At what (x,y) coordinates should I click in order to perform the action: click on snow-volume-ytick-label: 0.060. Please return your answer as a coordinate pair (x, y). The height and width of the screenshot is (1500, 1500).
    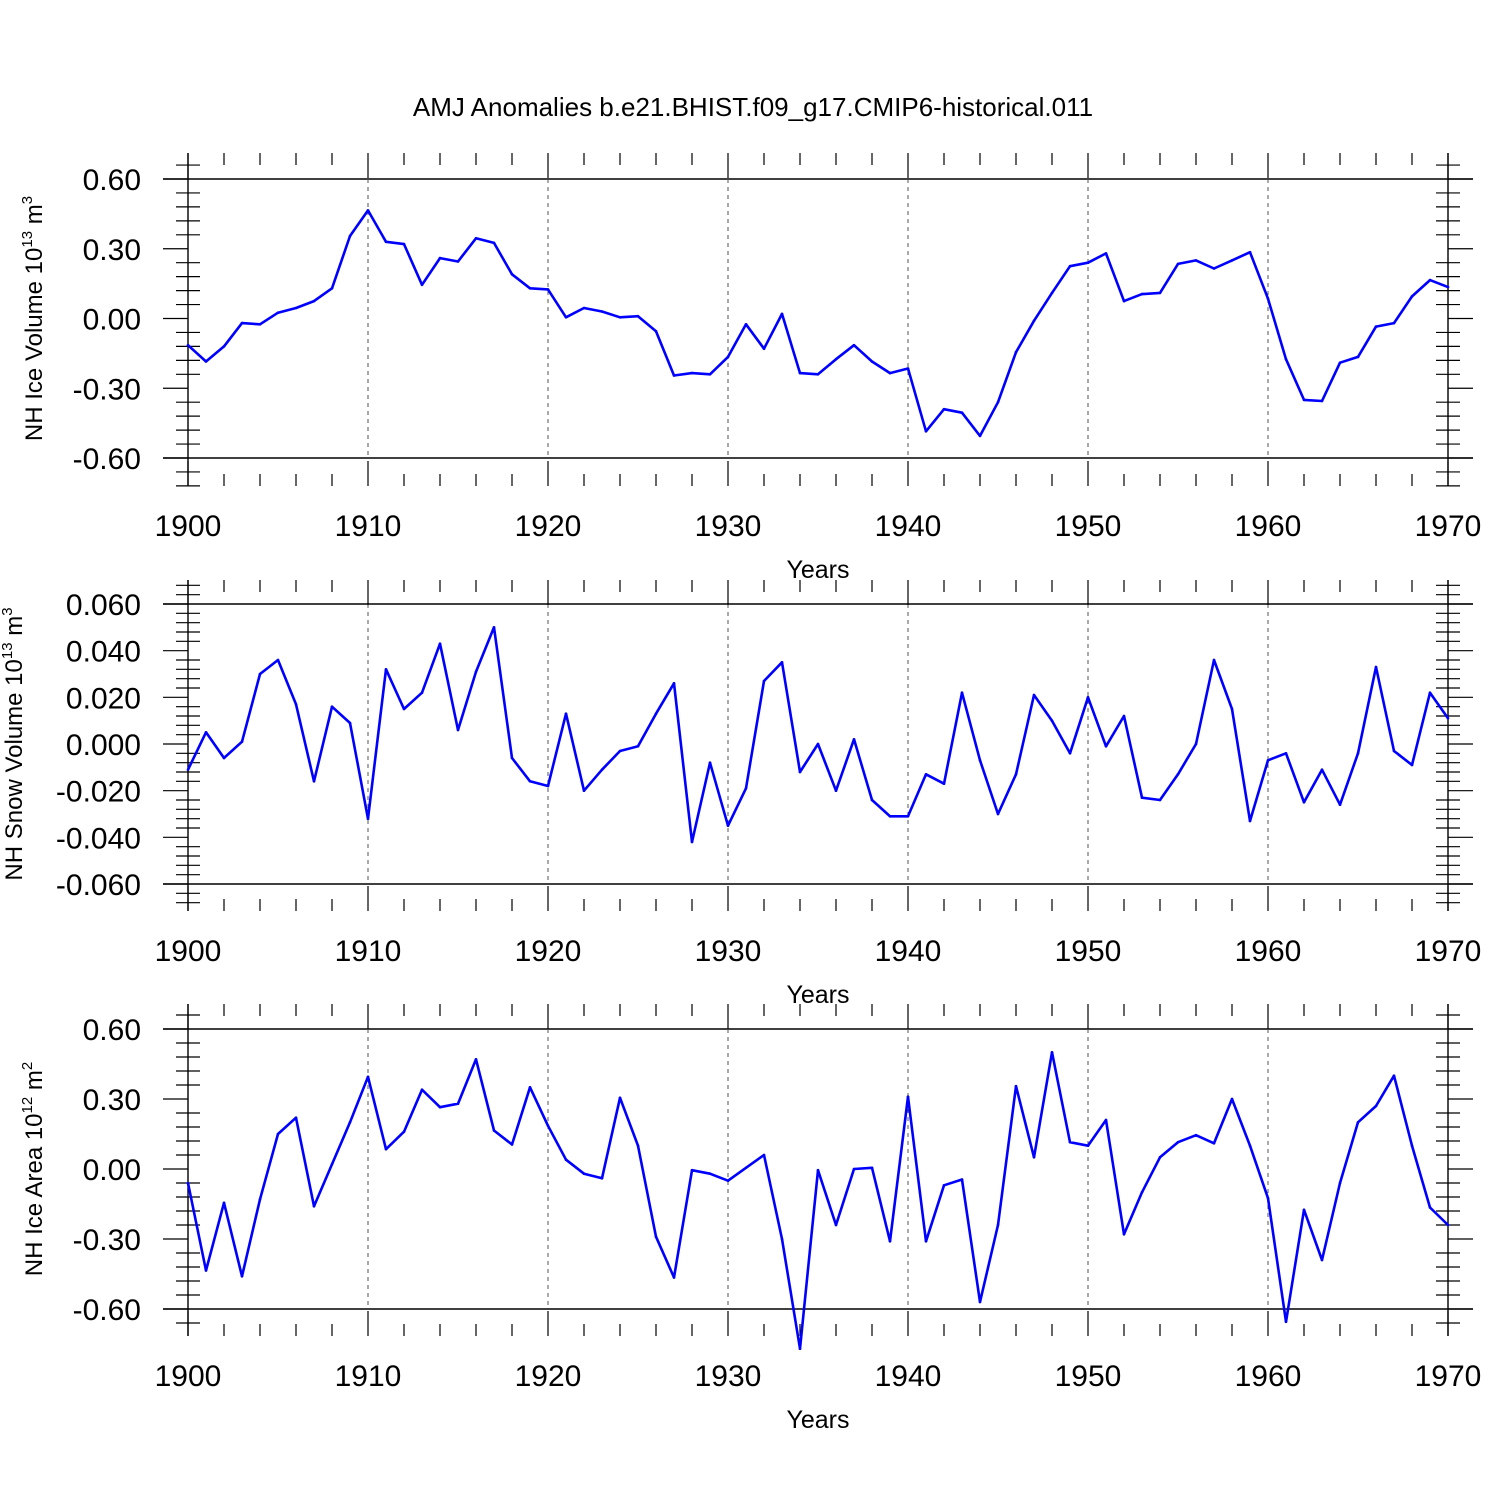
    Looking at the image, I should click on (103, 605).